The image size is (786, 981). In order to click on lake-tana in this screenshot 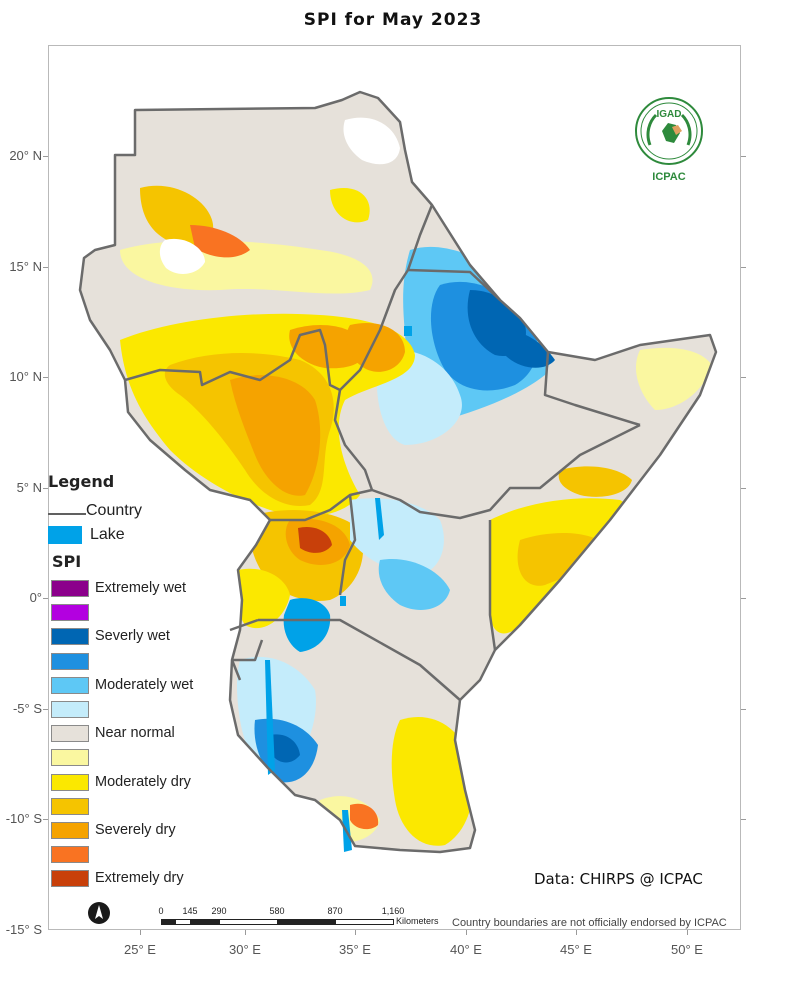, I will do `click(408, 331)`.